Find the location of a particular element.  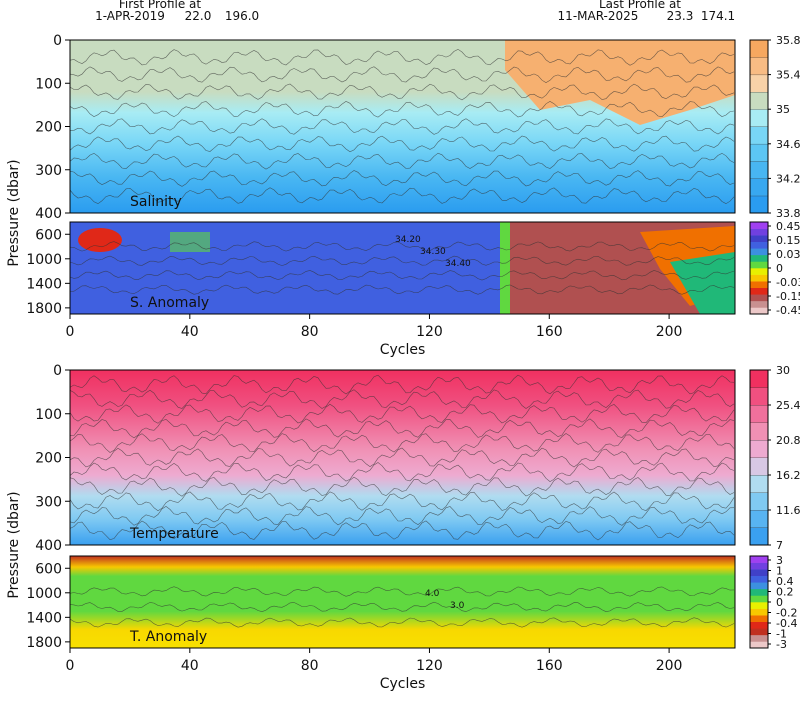

y-tick-label: 100 is located at coordinates (48, 415).